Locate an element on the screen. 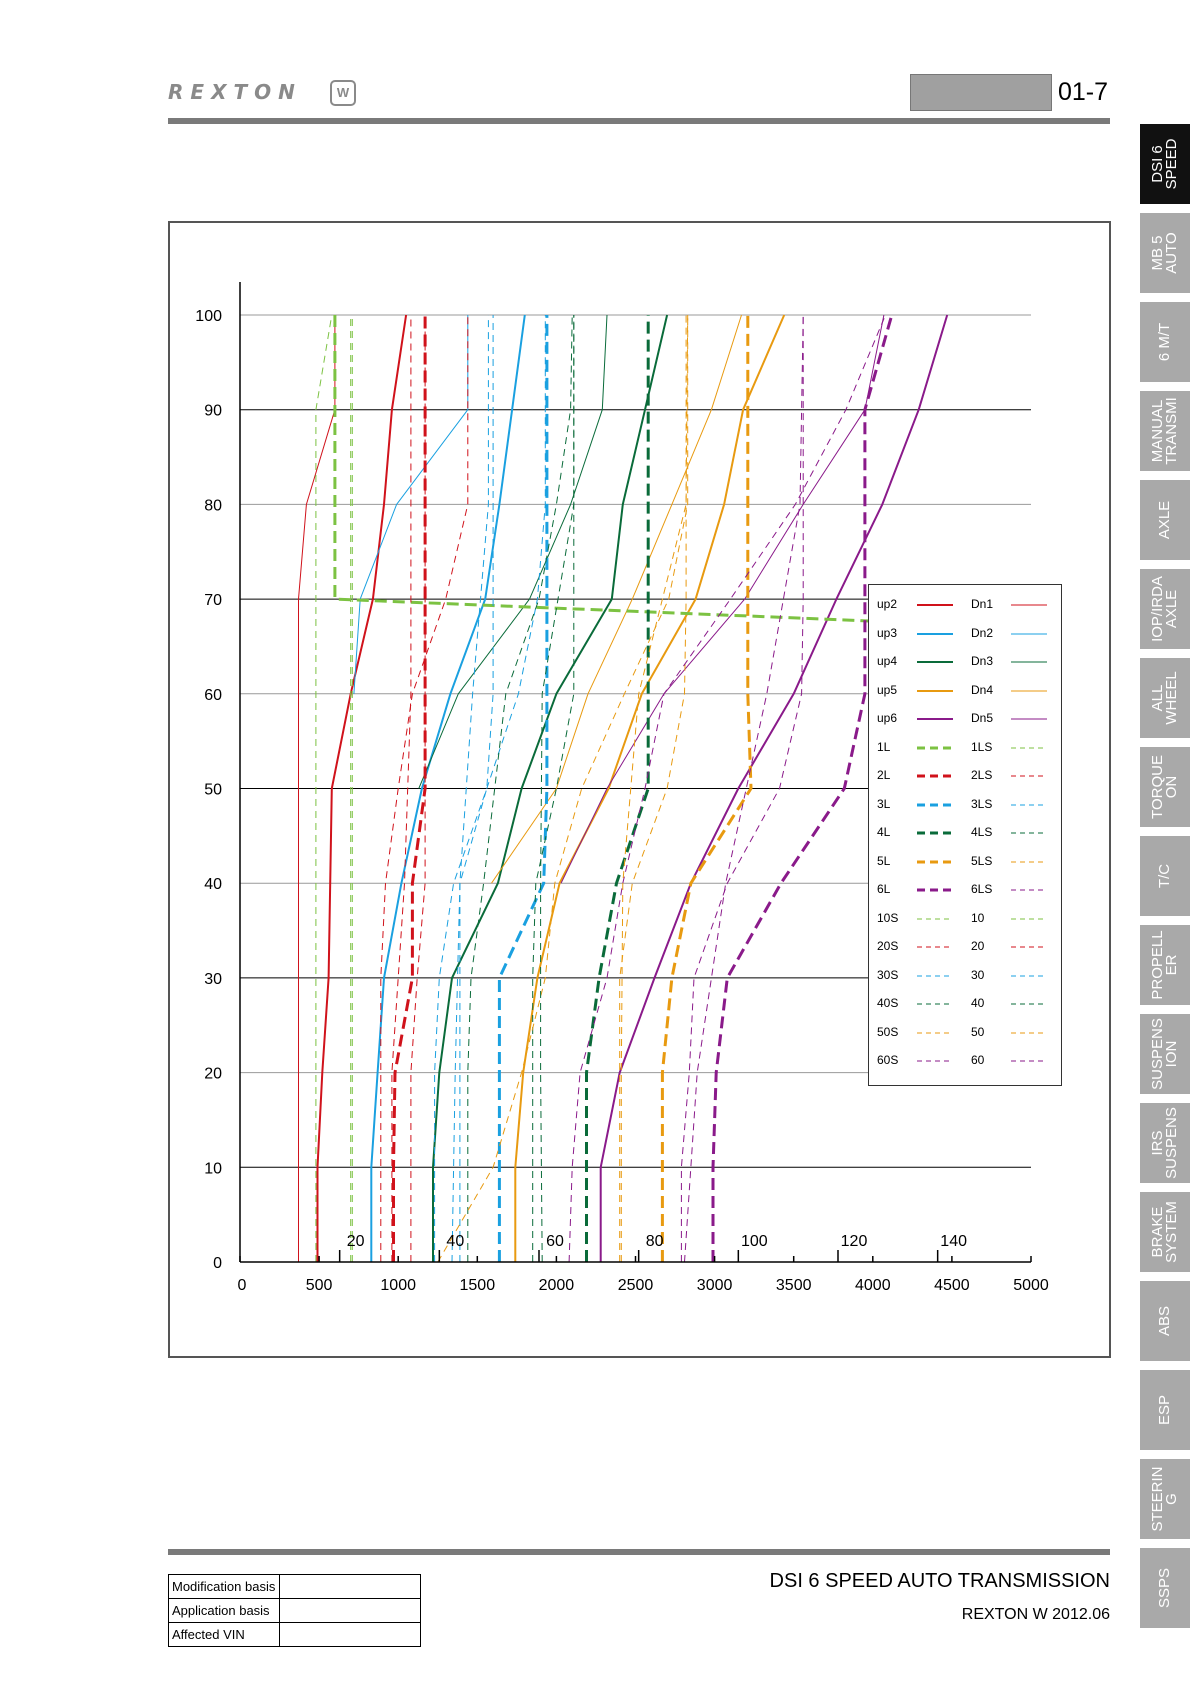  side-tab-iop-irda-axle: IOP/IRDA AXLE is located at coordinates (1165, 609).